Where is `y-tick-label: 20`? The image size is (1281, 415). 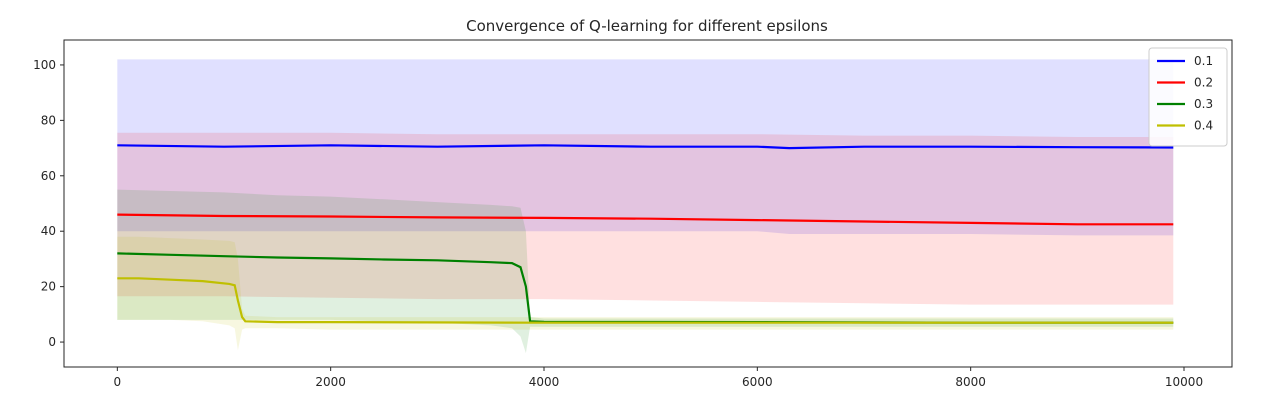
y-tick-label: 20 is located at coordinates (48, 287).